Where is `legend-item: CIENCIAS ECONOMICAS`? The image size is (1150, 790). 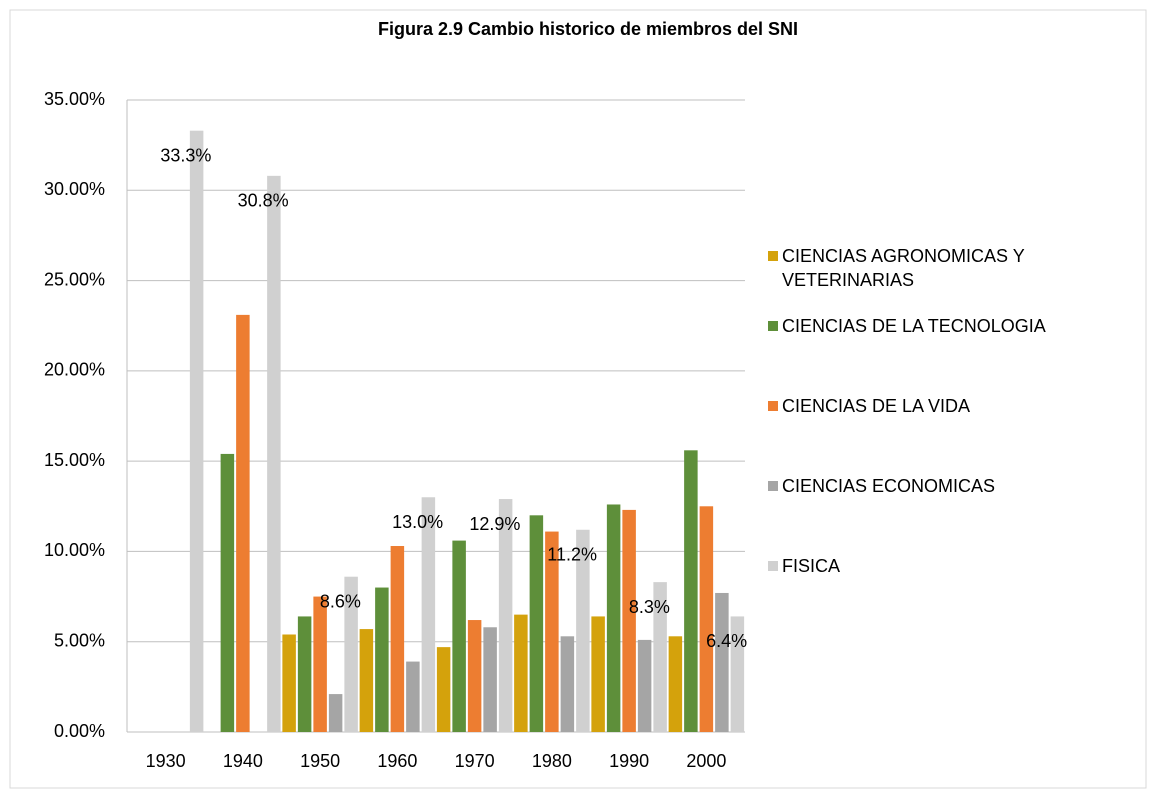 legend-item: CIENCIAS ECONOMICAS is located at coordinates (955, 486).